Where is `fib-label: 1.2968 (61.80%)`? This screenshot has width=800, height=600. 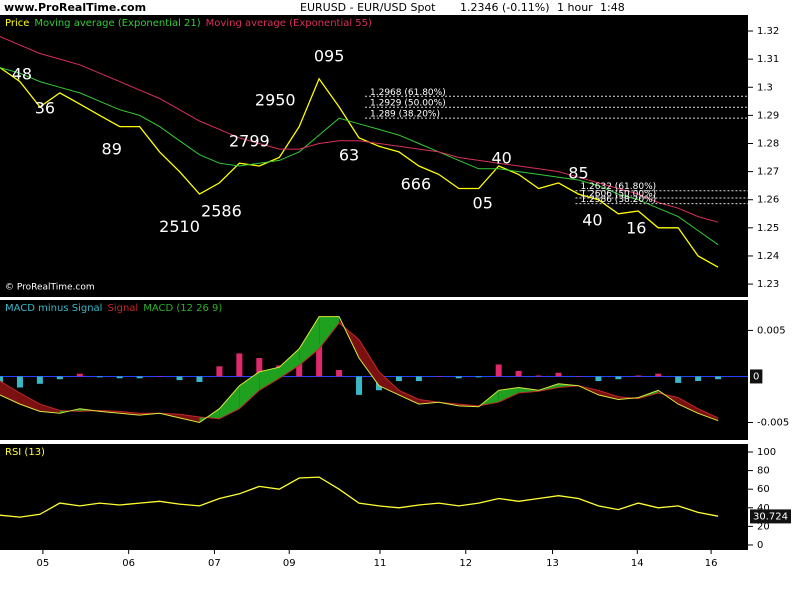 fib-label: 1.2968 (61.80%) is located at coordinates (408, 93).